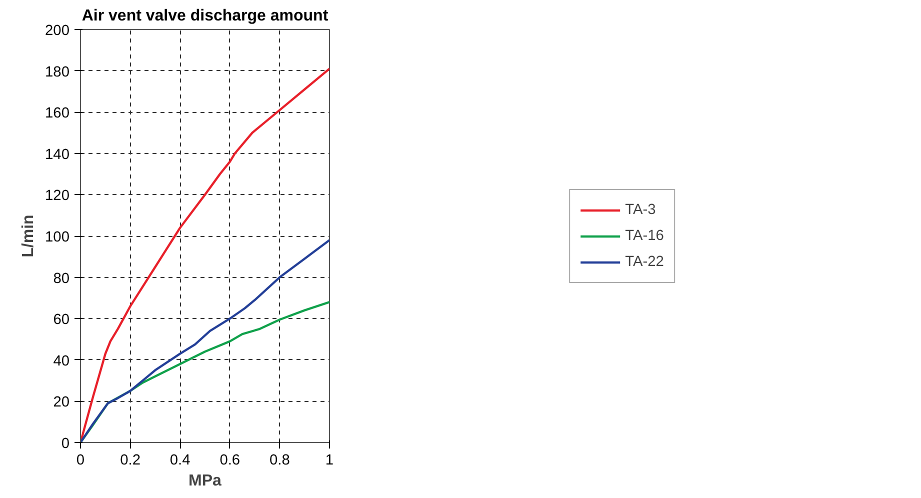 The image size is (921, 498). Describe the element at coordinates (230, 460) in the screenshot. I see `x-tick-label: 0.6` at that location.